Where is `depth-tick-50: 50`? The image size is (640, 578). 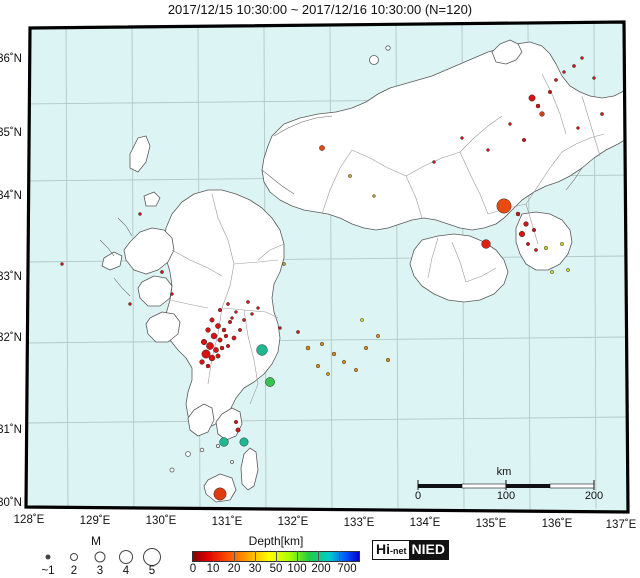
depth-tick-50: 50 is located at coordinates (276, 569).